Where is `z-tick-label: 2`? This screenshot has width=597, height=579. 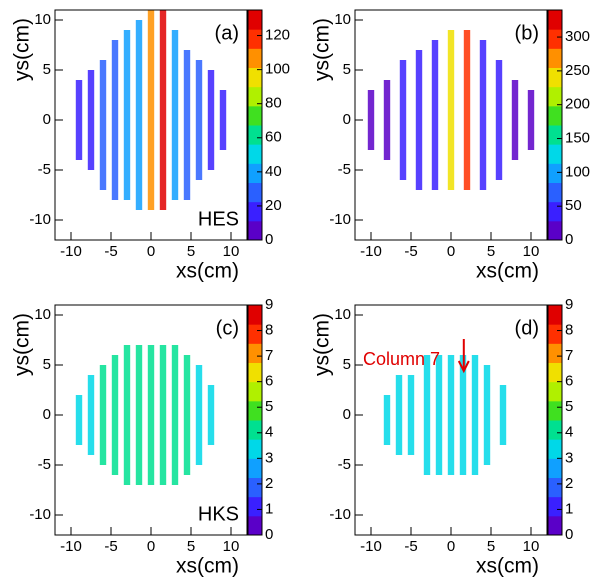
z-tick-label: 2 is located at coordinates (569, 483).